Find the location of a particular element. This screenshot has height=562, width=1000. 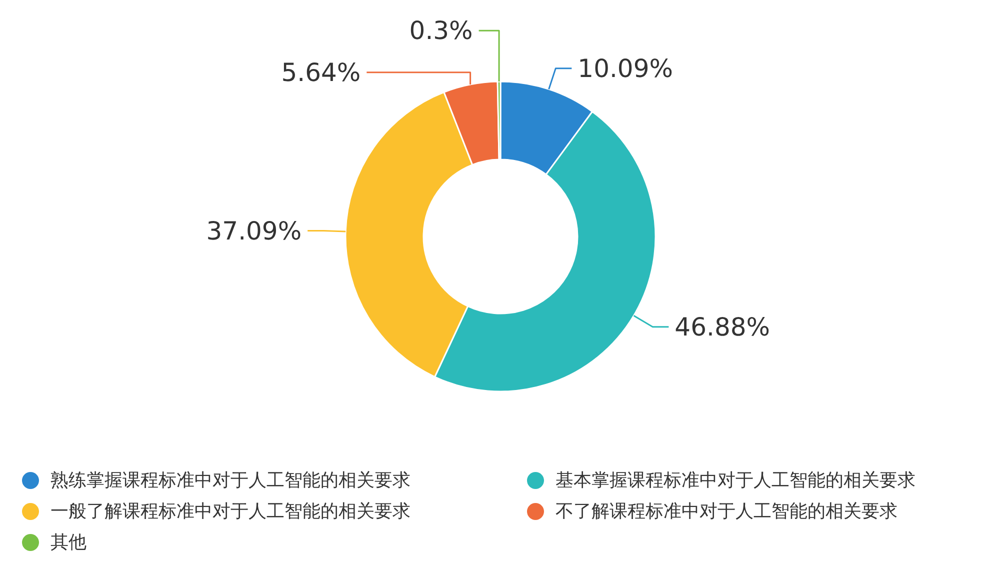

data-label: 5.64% is located at coordinates (321, 72).